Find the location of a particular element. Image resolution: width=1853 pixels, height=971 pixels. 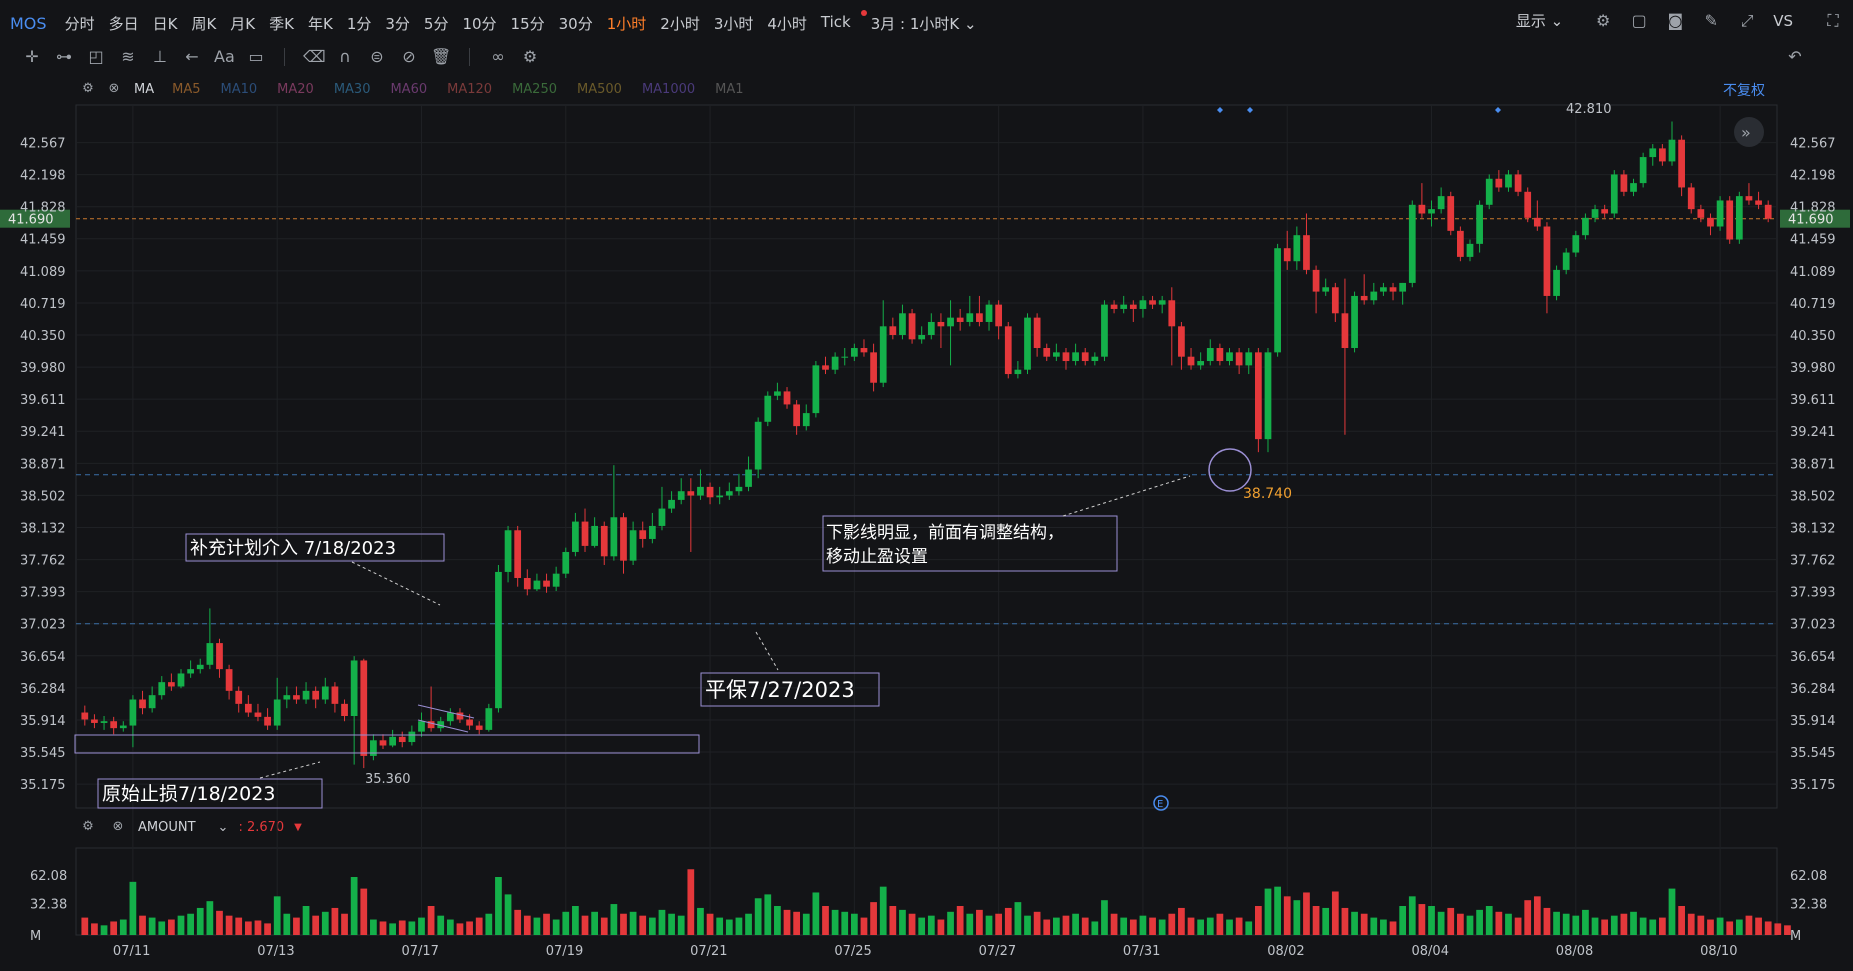

timeframe-6: 年K is located at coordinates (320, 23).